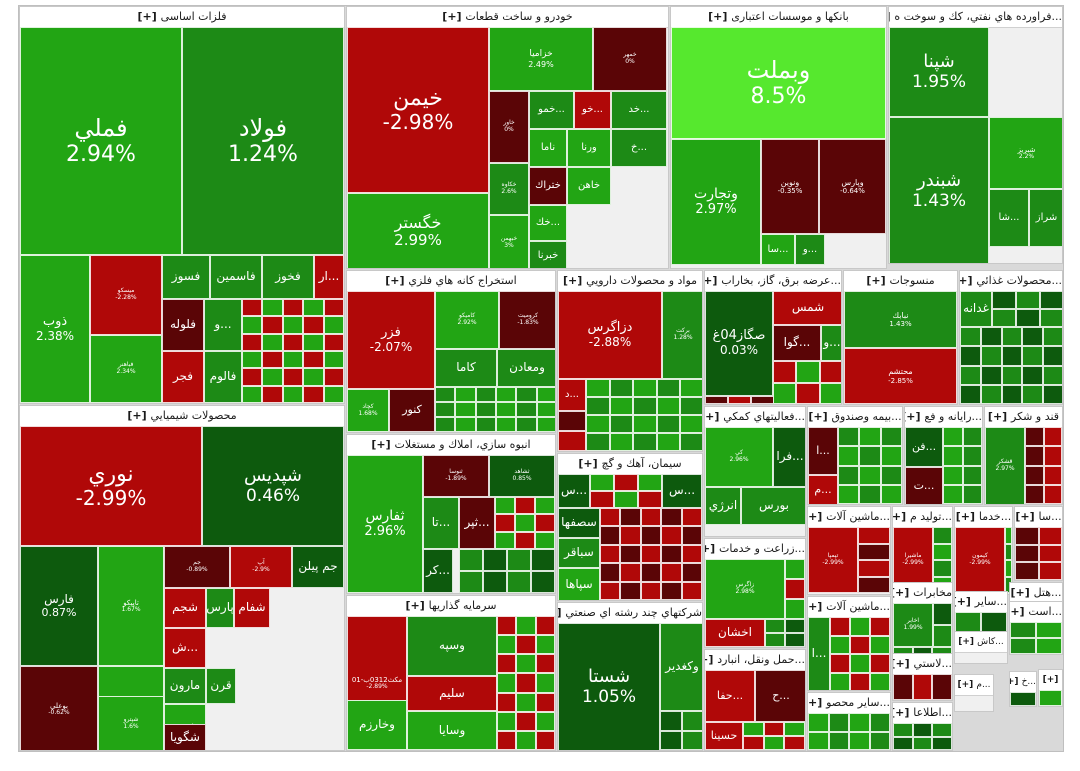 The width and height of the screenshot is (1080, 771). What do you see at coordinates (1036, 593) in the screenshot?
I see `sector-title: ...هتل [+]` at bounding box center [1036, 593].